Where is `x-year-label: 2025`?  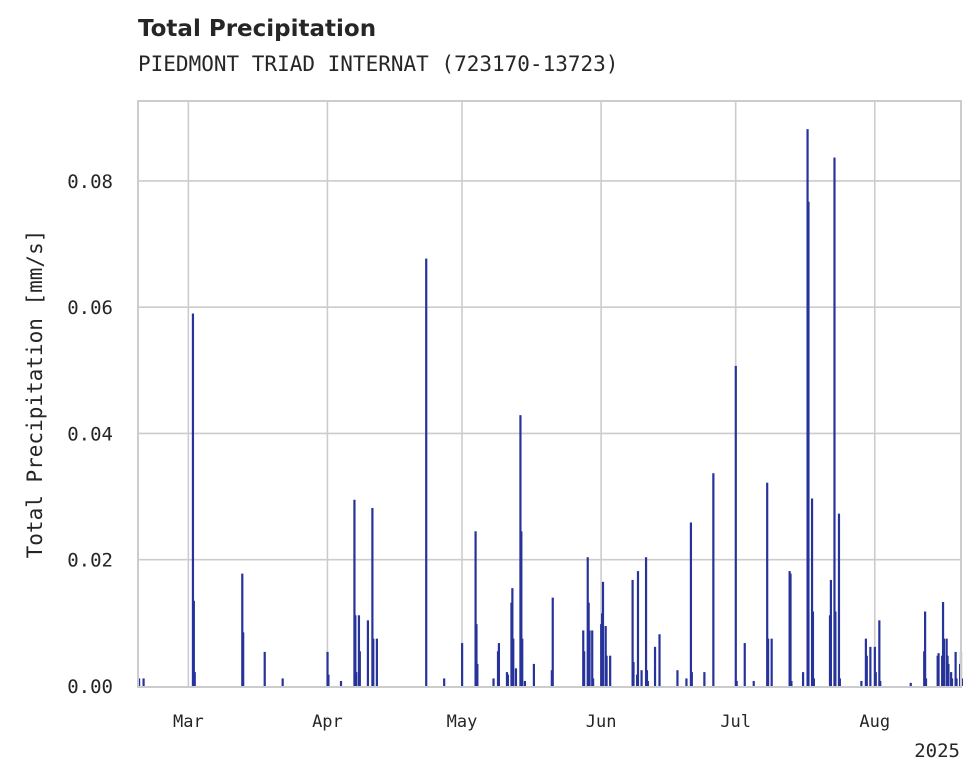
x-year-label: 2025 is located at coordinates (937, 751).